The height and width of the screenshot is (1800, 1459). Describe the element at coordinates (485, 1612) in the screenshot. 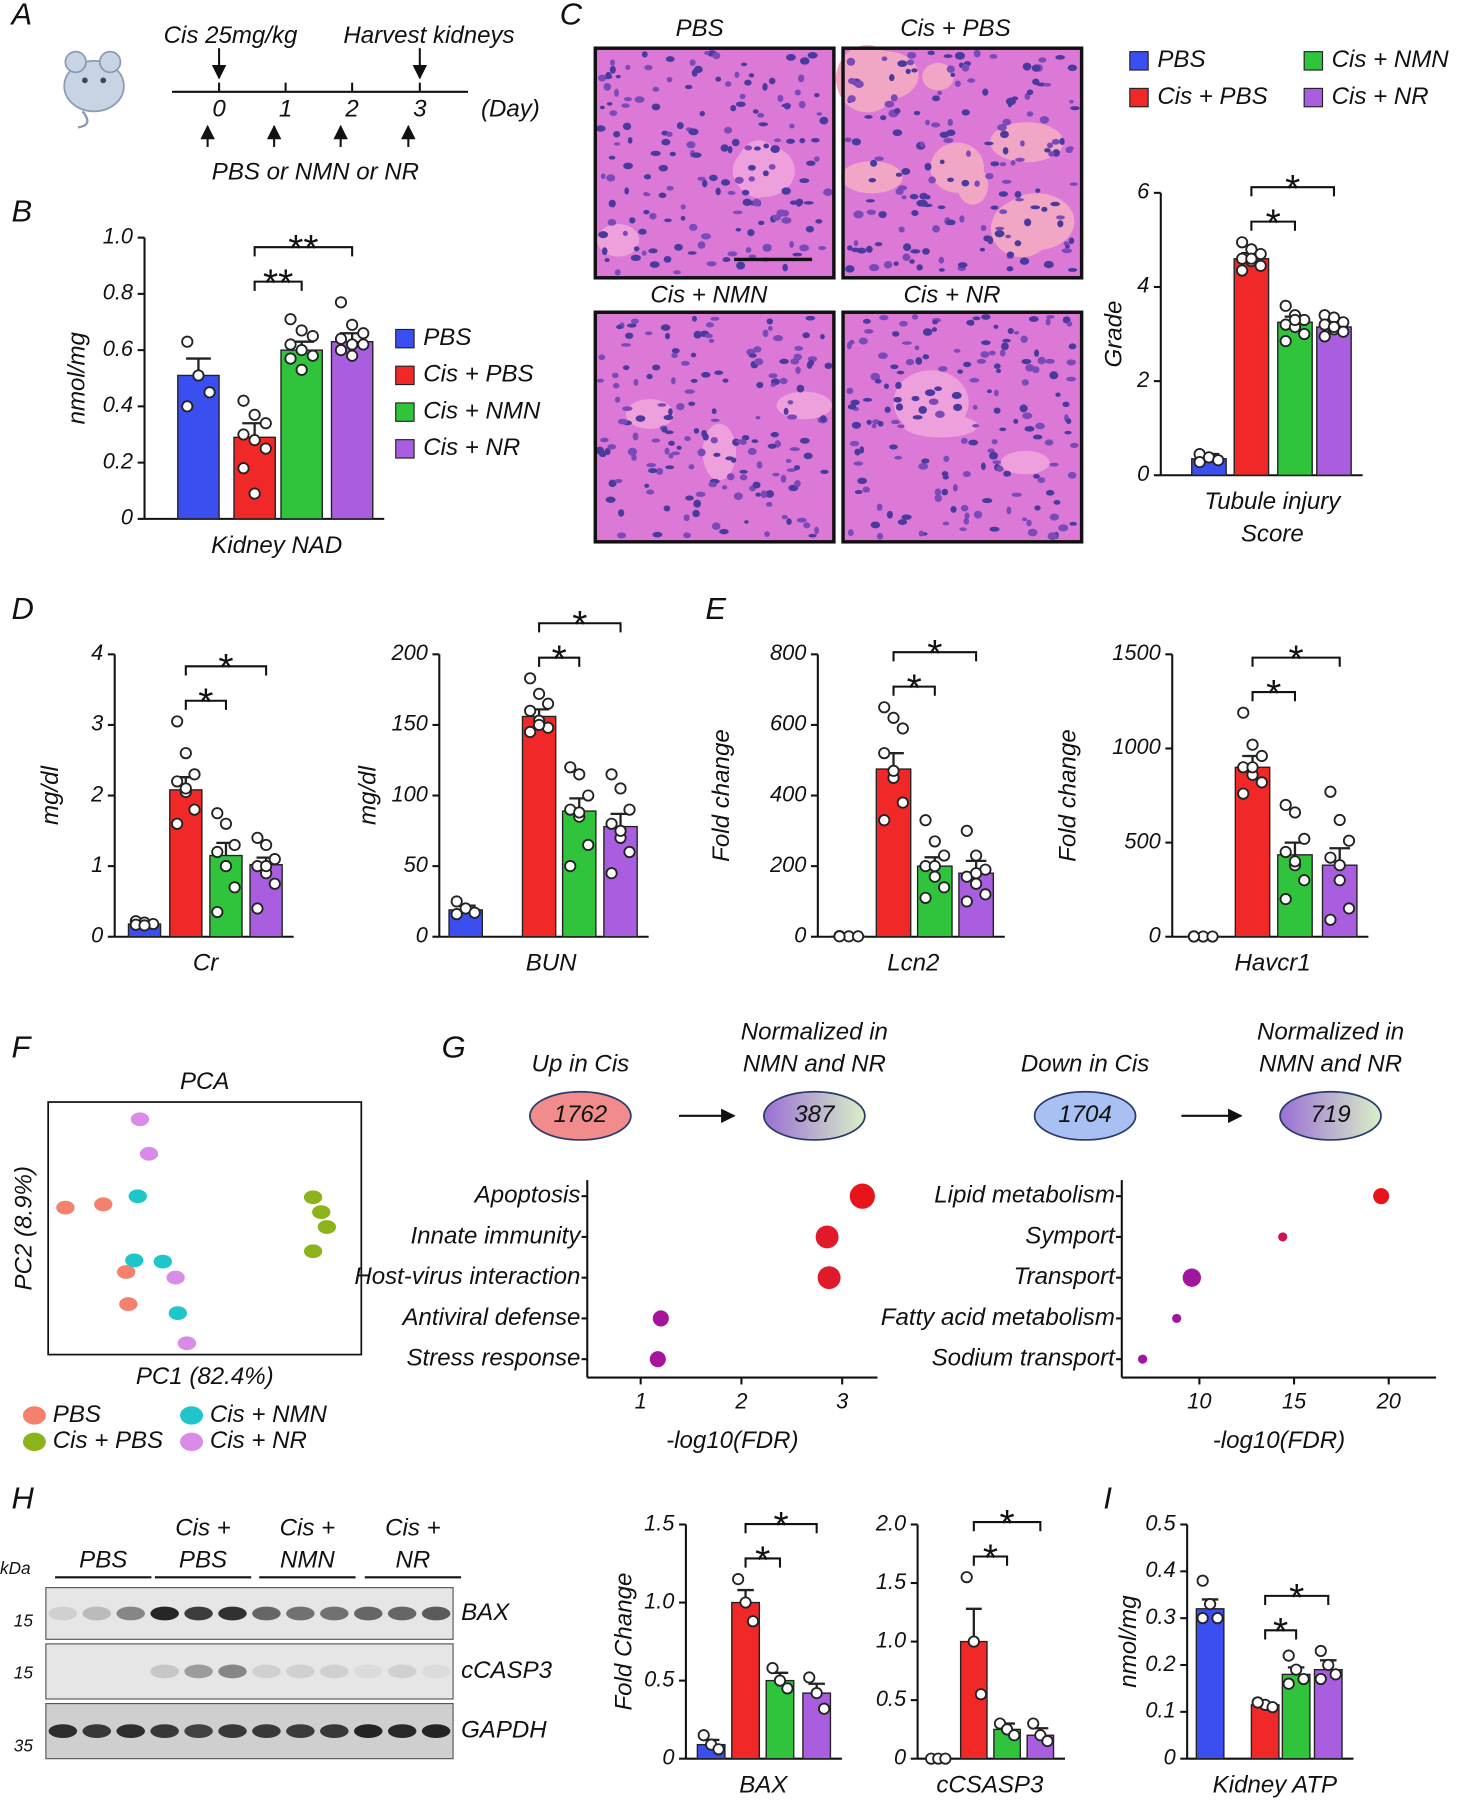

I see `band-label: BAX` at that location.